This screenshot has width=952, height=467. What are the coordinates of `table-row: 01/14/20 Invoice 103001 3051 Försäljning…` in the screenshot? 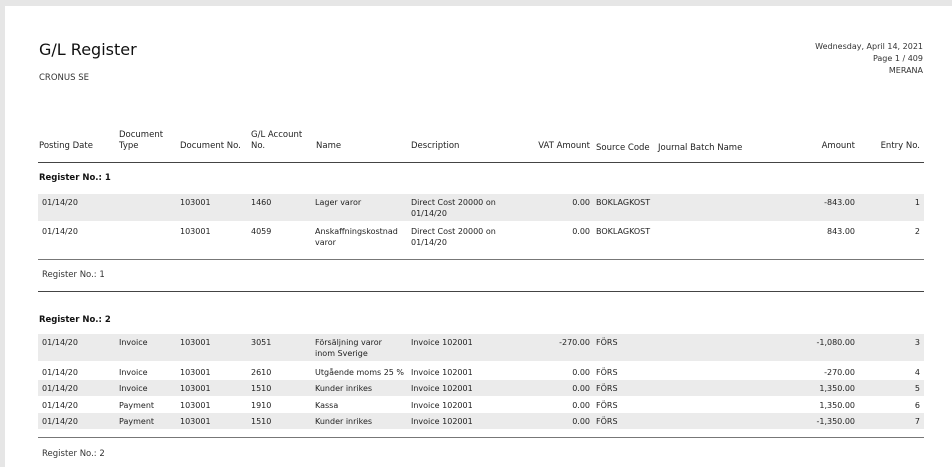 It's located at (481, 347).